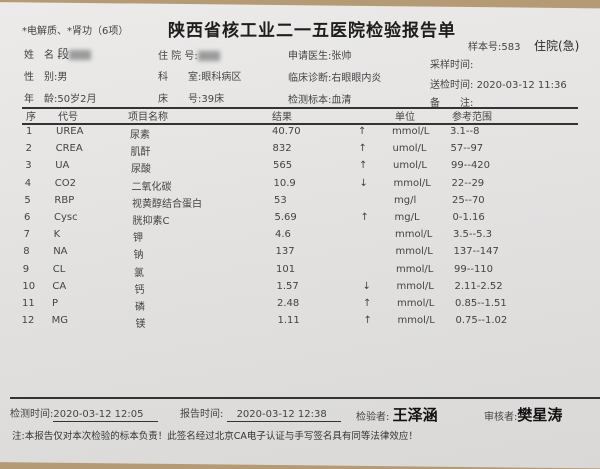 The height and width of the screenshot is (469, 600). Describe the element at coordinates (300, 116) in the screenshot. I see `table-header: 序 代号 项目名称 结果 单位 参考范围` at that location.